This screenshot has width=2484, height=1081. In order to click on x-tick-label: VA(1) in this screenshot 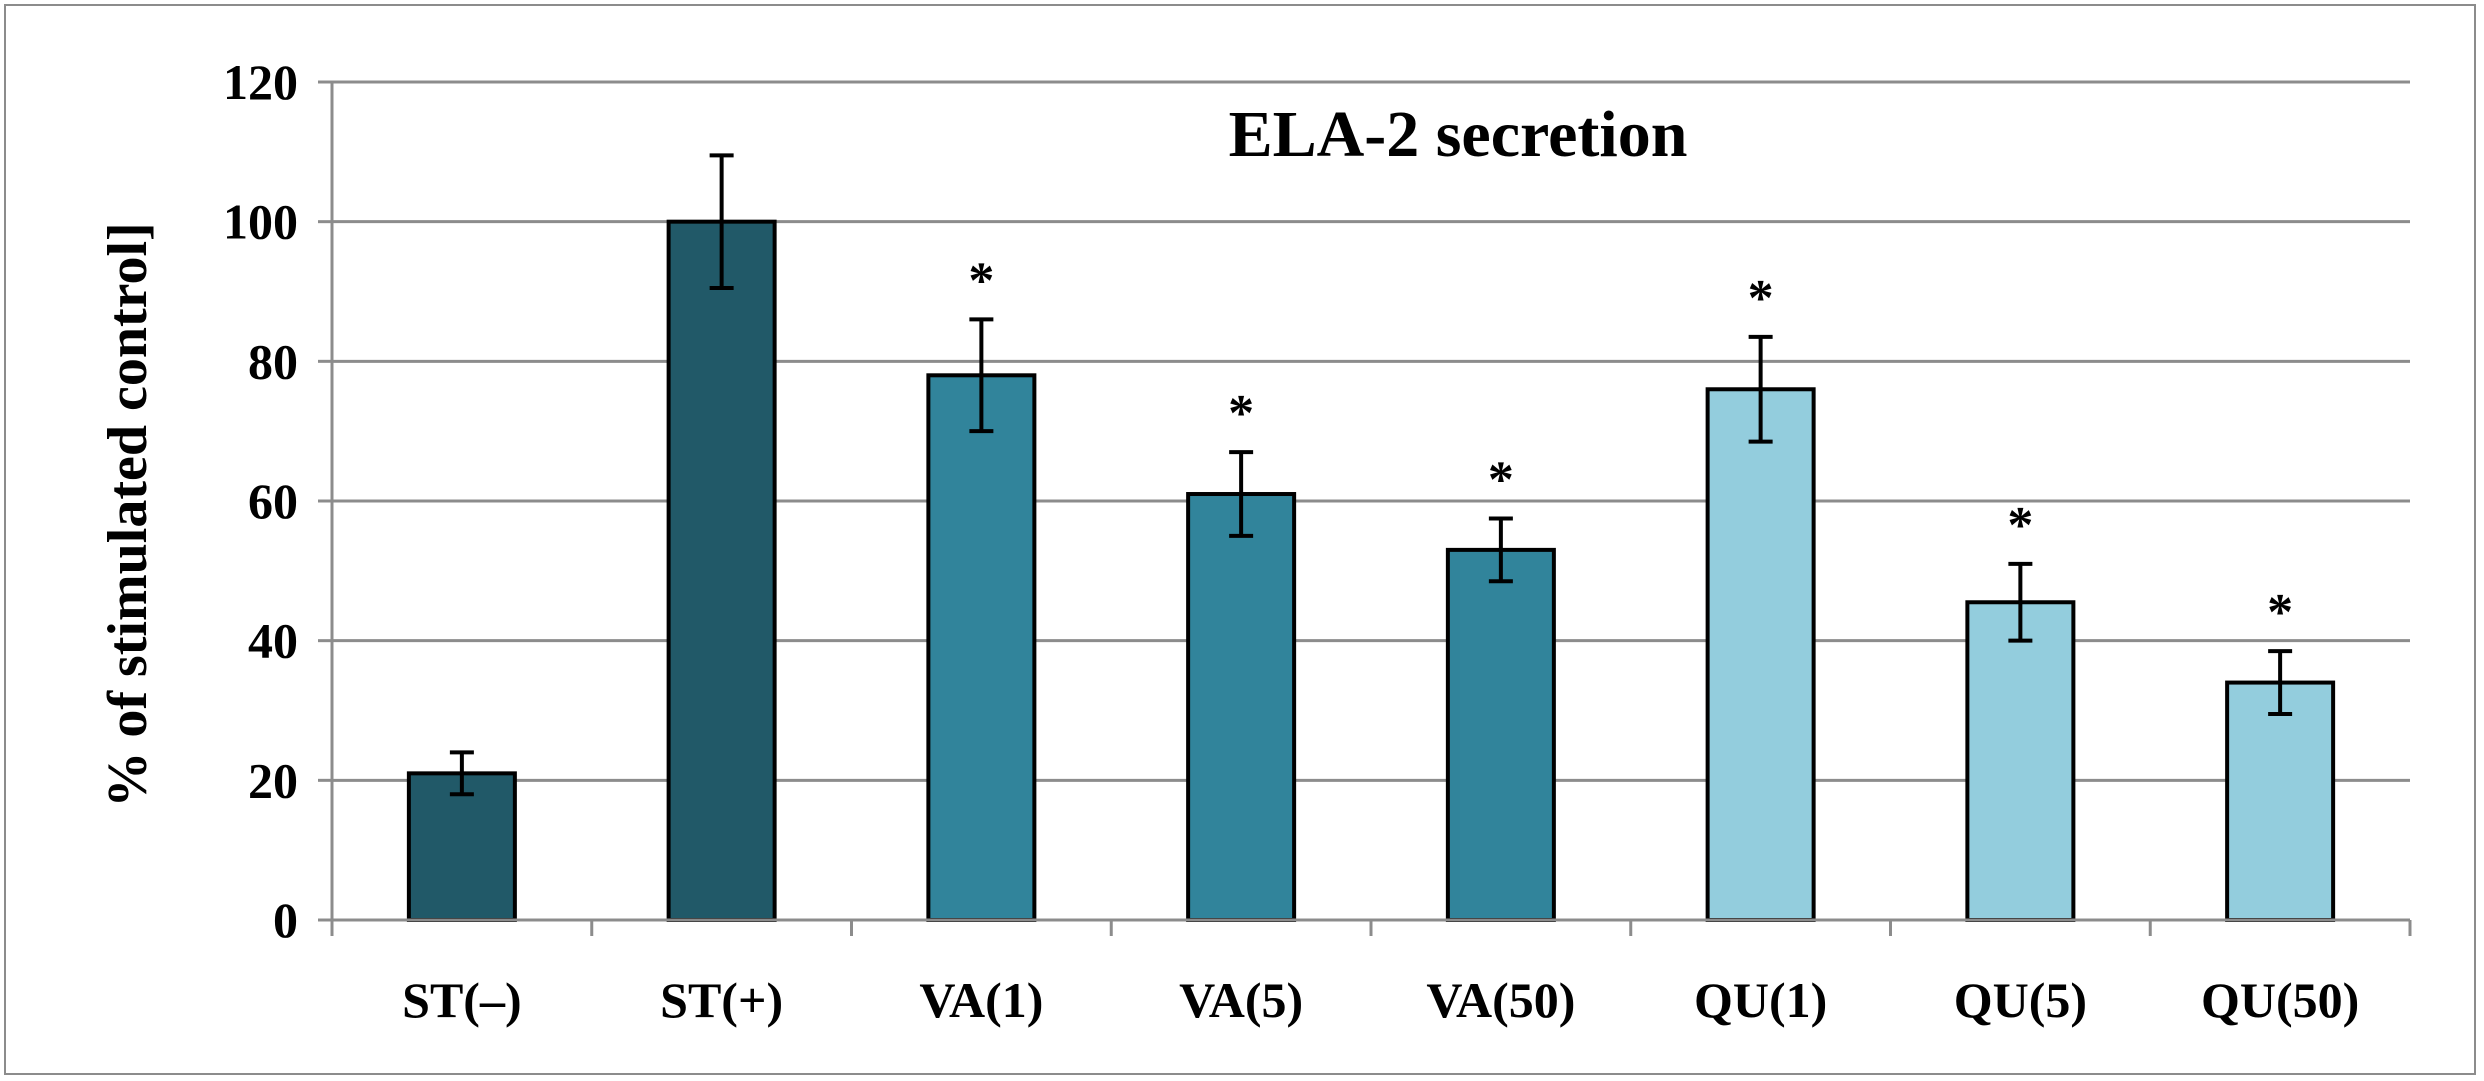, I will do `click(981, 1000)`.